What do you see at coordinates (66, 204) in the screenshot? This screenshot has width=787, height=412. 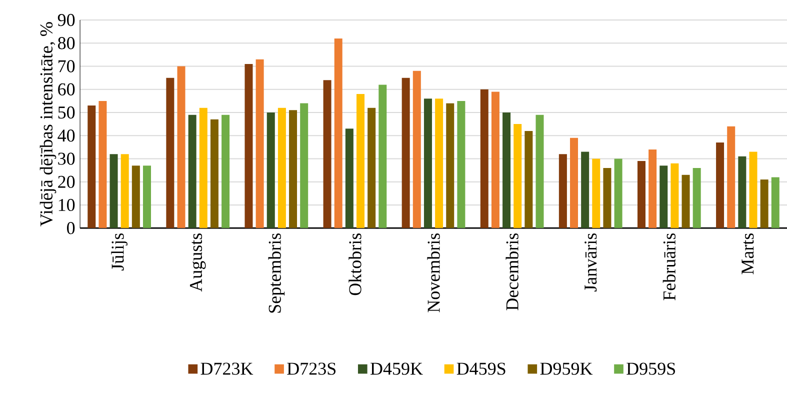 I see `y-tick-label: 10` at bounding box center [66, 204].